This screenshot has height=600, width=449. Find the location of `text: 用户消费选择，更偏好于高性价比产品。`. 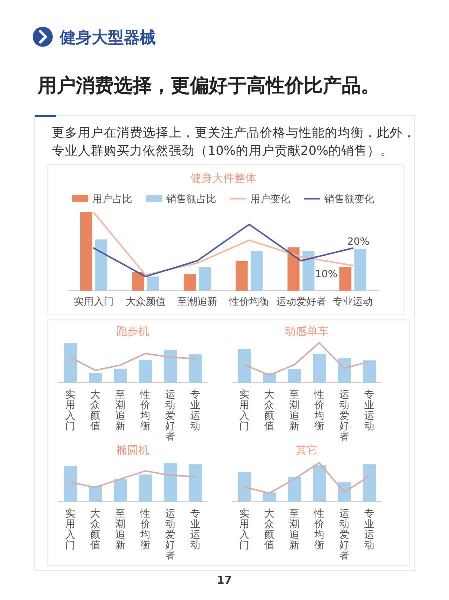

text: 用户消费选择，更偏好于高性价比产品。 is located at coordinates (208, 86).